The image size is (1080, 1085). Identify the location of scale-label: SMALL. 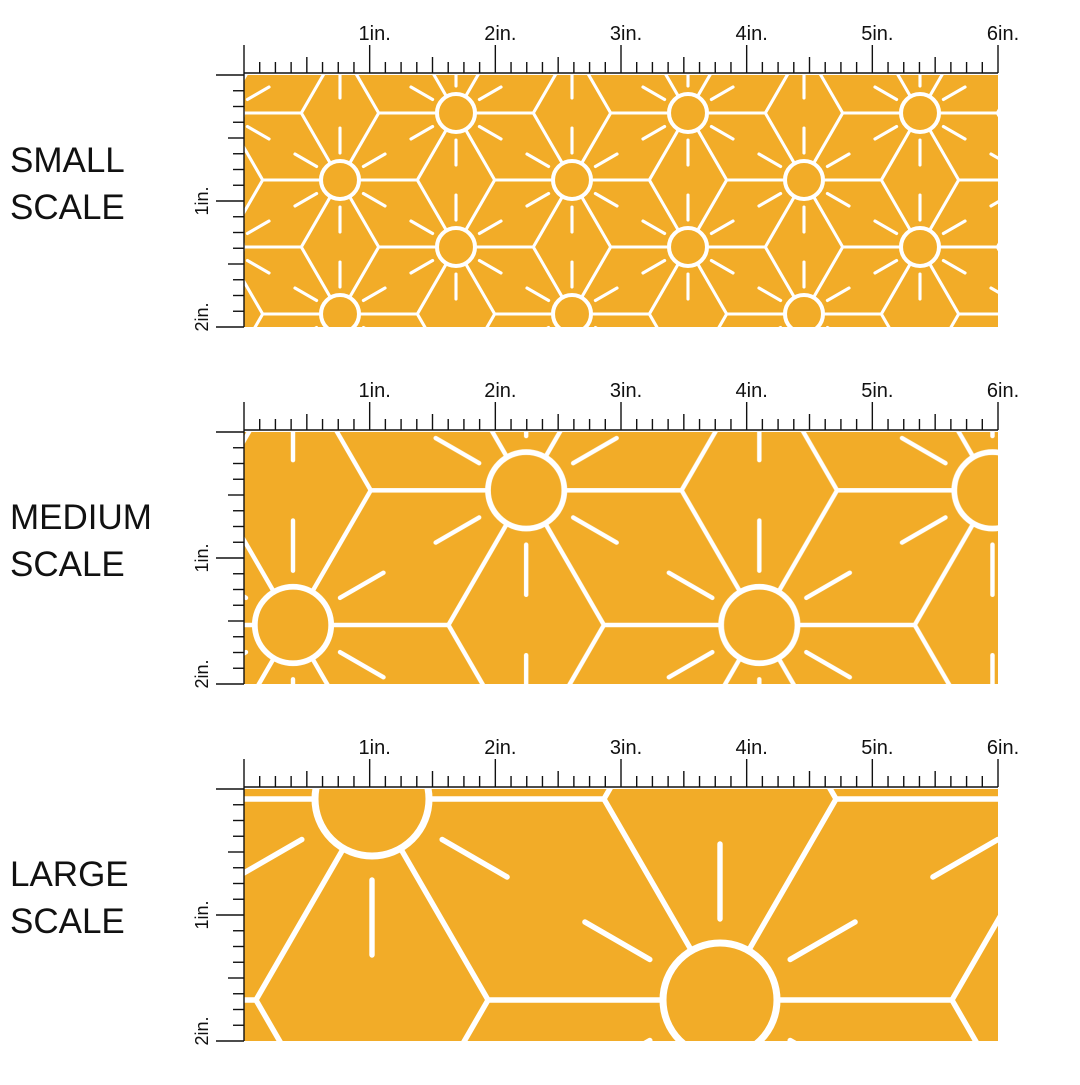
(67, 160).